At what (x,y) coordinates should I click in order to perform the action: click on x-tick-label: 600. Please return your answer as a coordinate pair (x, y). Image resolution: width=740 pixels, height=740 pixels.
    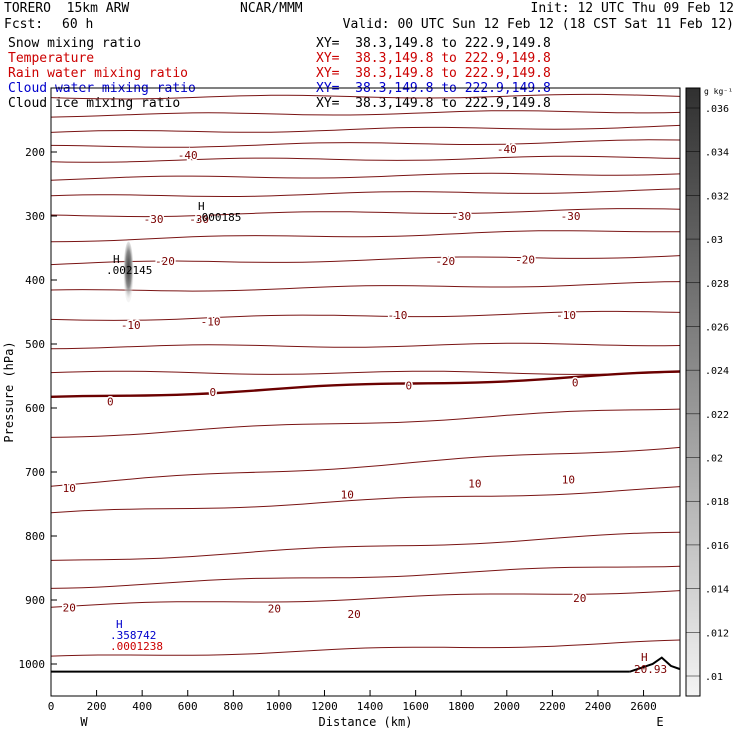
    Looking at the image, I should click on (188, 706).